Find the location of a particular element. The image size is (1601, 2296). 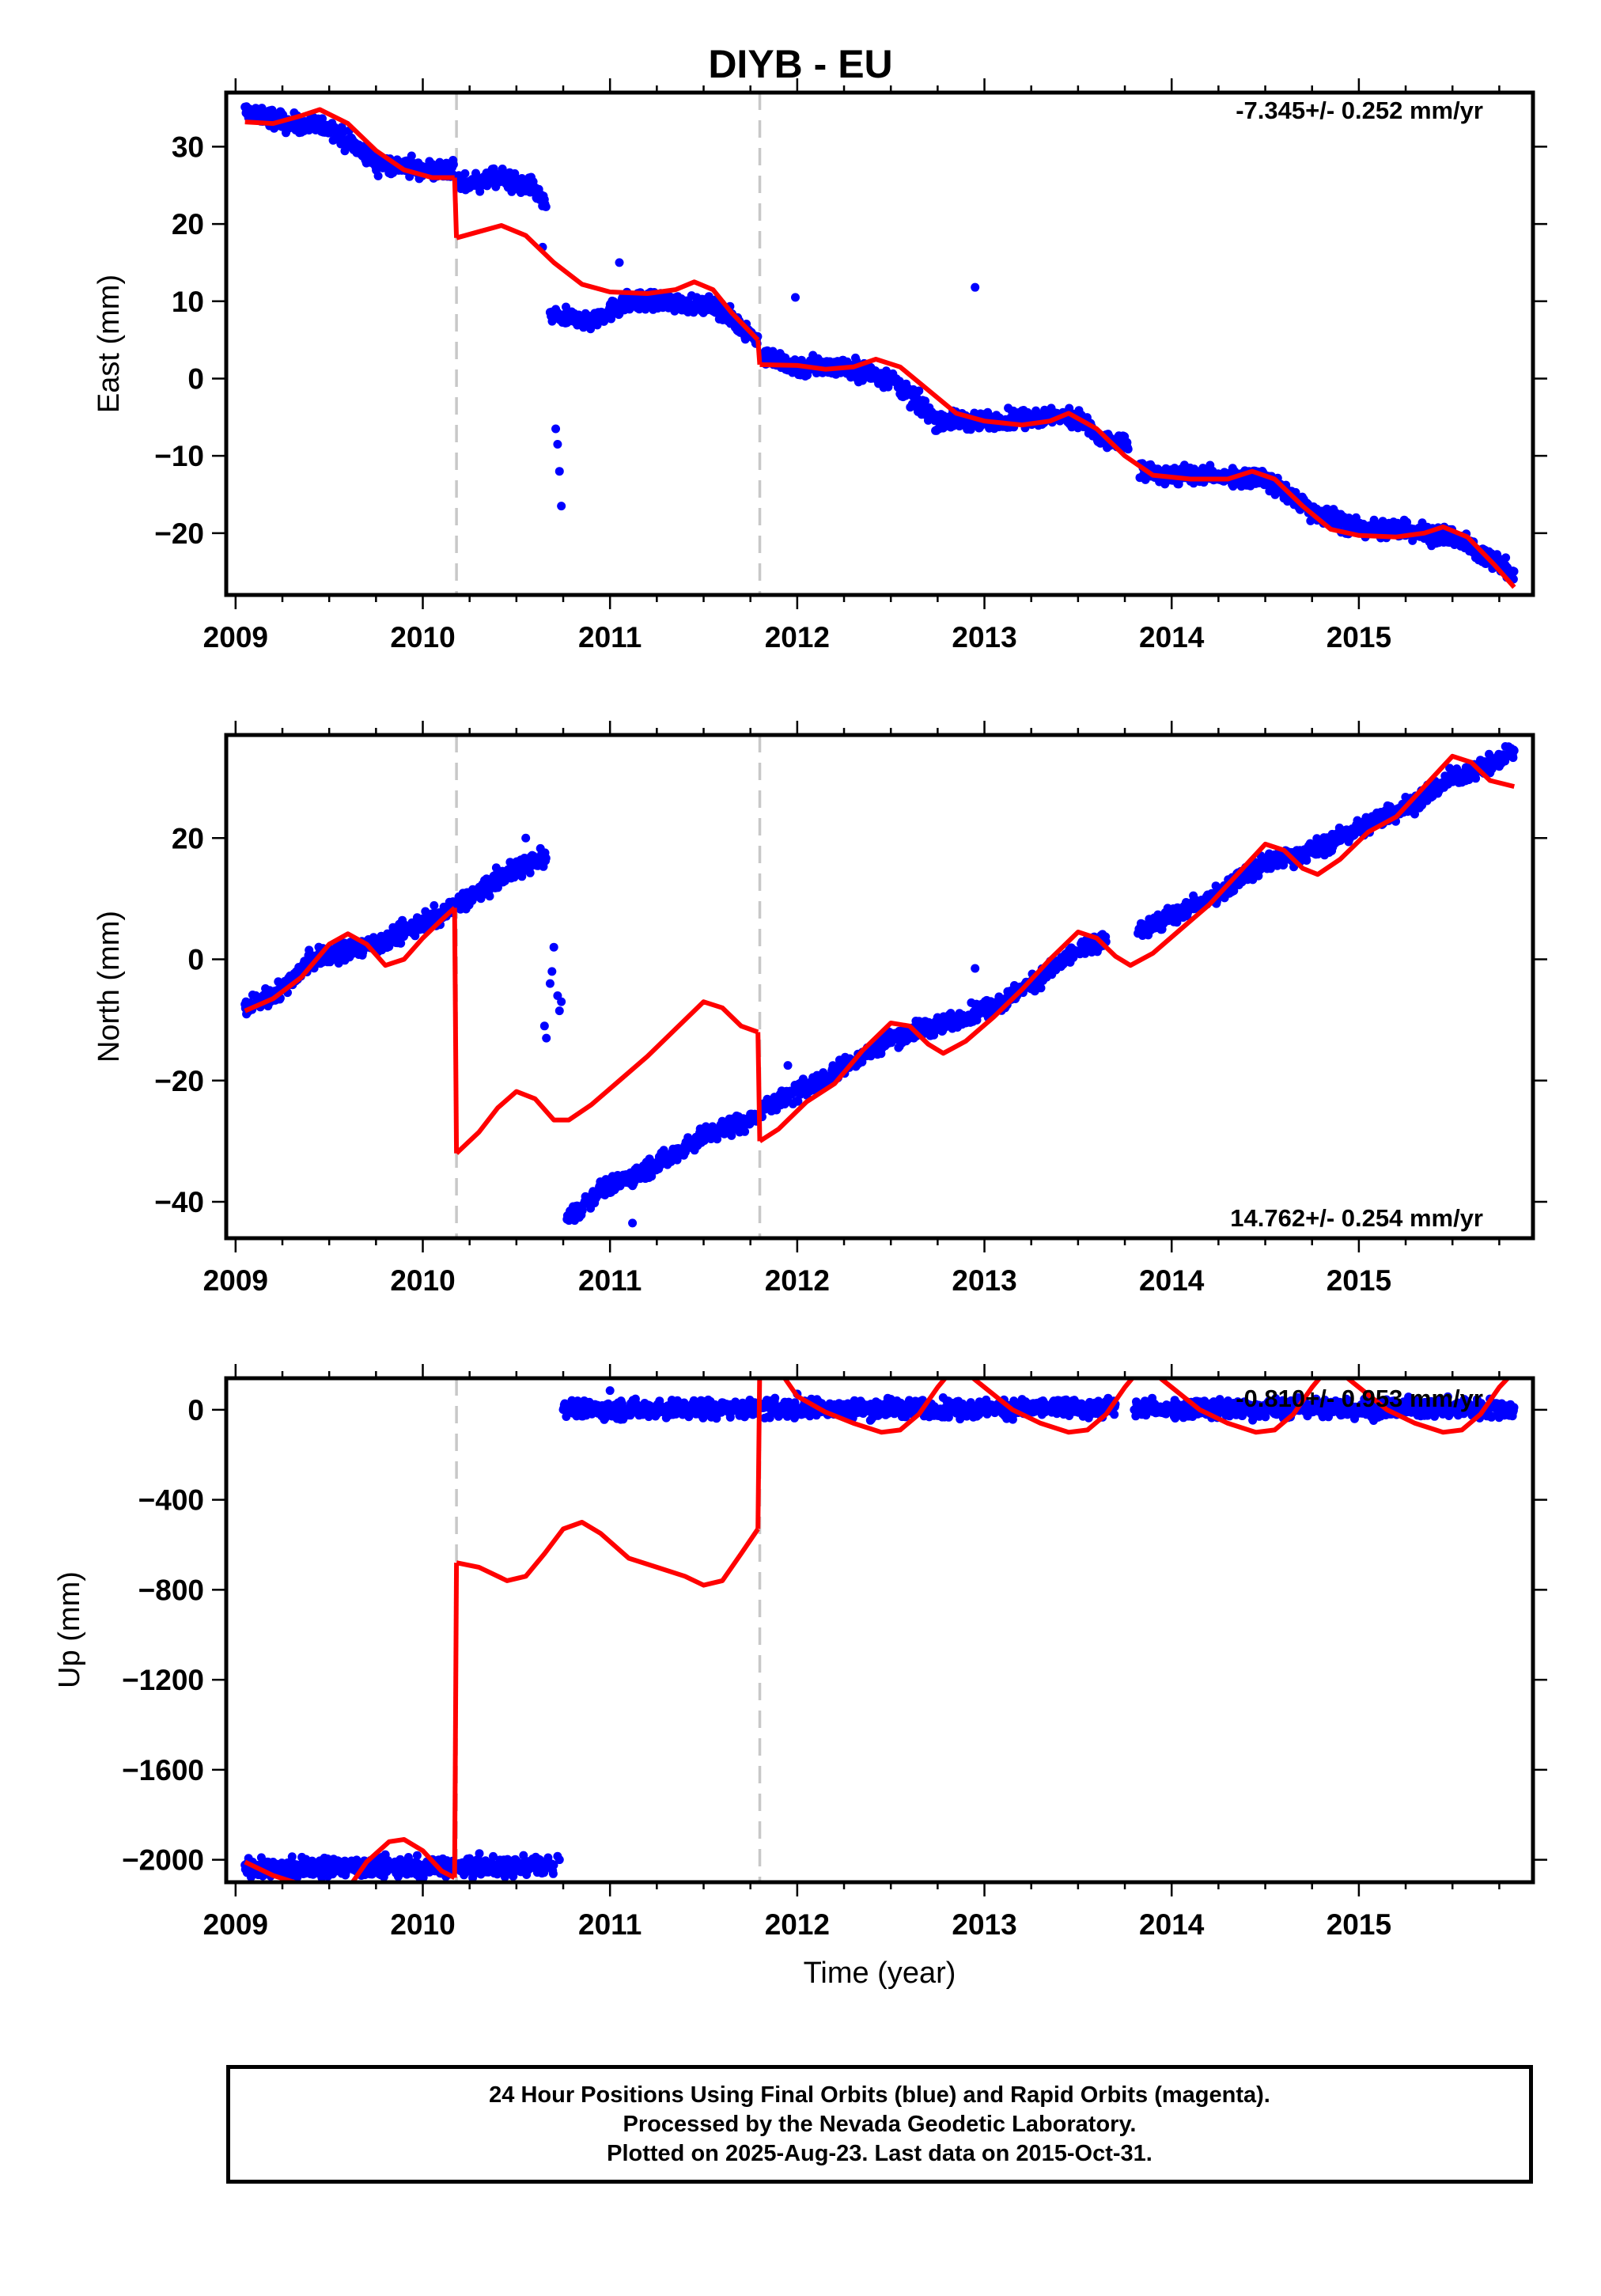

east-velocity-label: -7.345+/- 0.252 mm/yr is located at coordinates (1359, 110).